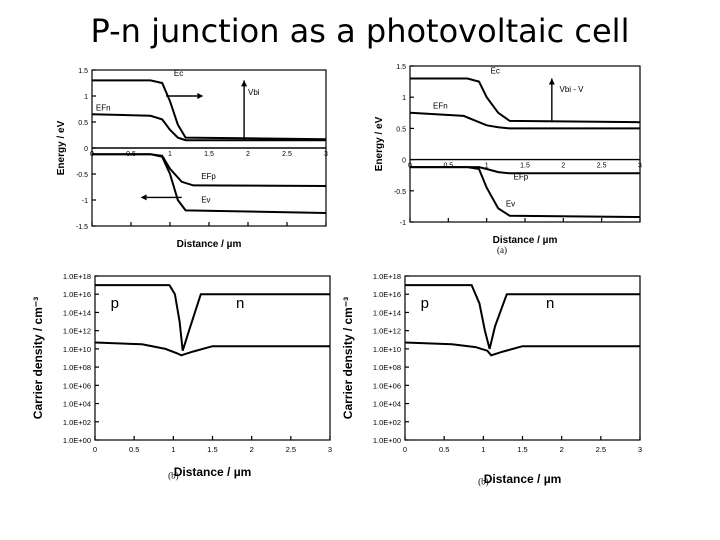 Image resolution: width=720 pixels, height=540 pixels. I want to click on vbi-v-arrow-head, so click(551, 81).